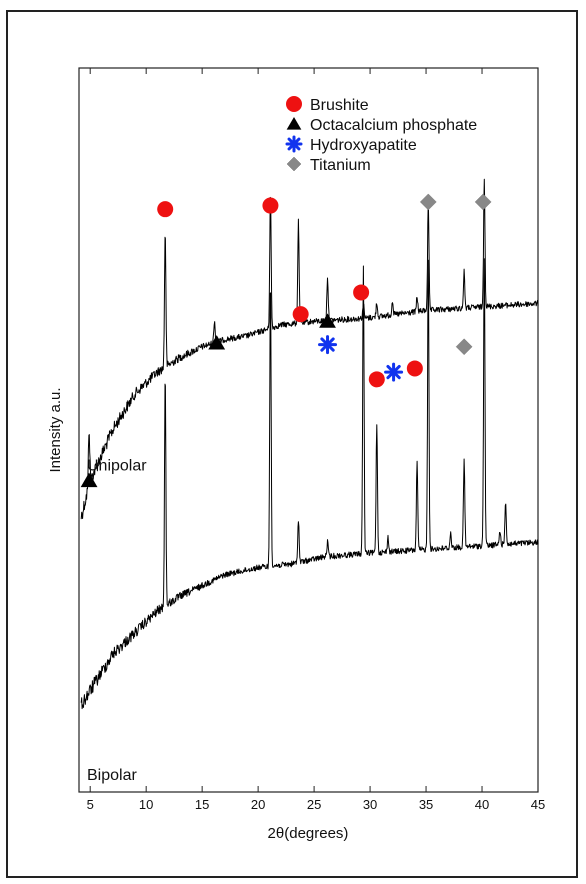 The width and height of the screenshot is (586, 884). I want to click on x-tick-label: 10, so click(146, 804).